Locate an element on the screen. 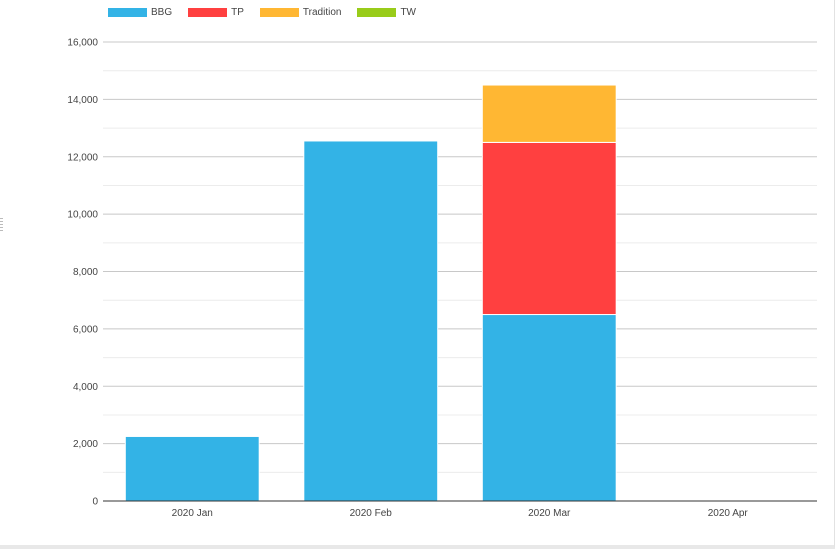 This screenshot has height=550, width=838. legend-item-tw: TW is located at coordinates (386, 12).